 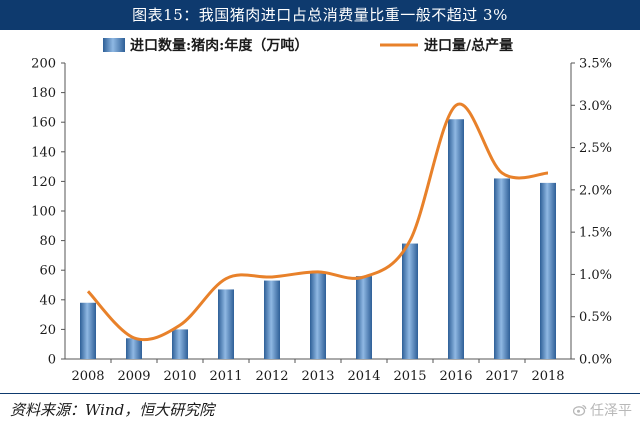 What do you see at coordinates (595, 106) in the screenshot?
I see `right-tick-label: 3.0%` at bounding box center [595, 106].